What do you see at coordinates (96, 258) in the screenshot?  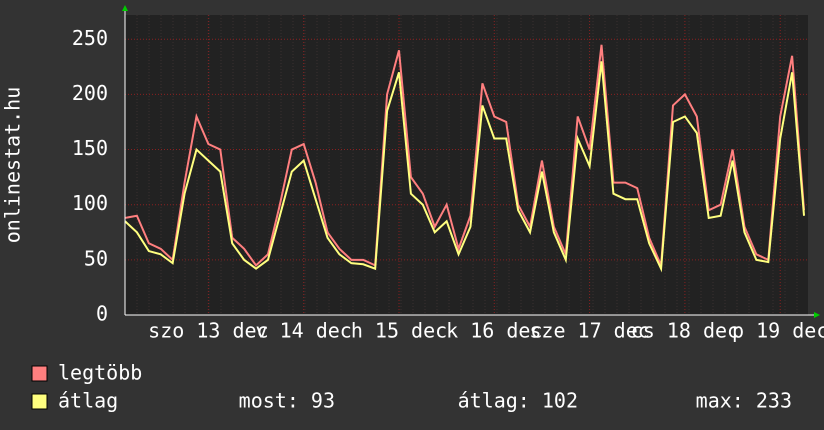 I see `y-tick-label: 50` at bounding box center [96, 258].